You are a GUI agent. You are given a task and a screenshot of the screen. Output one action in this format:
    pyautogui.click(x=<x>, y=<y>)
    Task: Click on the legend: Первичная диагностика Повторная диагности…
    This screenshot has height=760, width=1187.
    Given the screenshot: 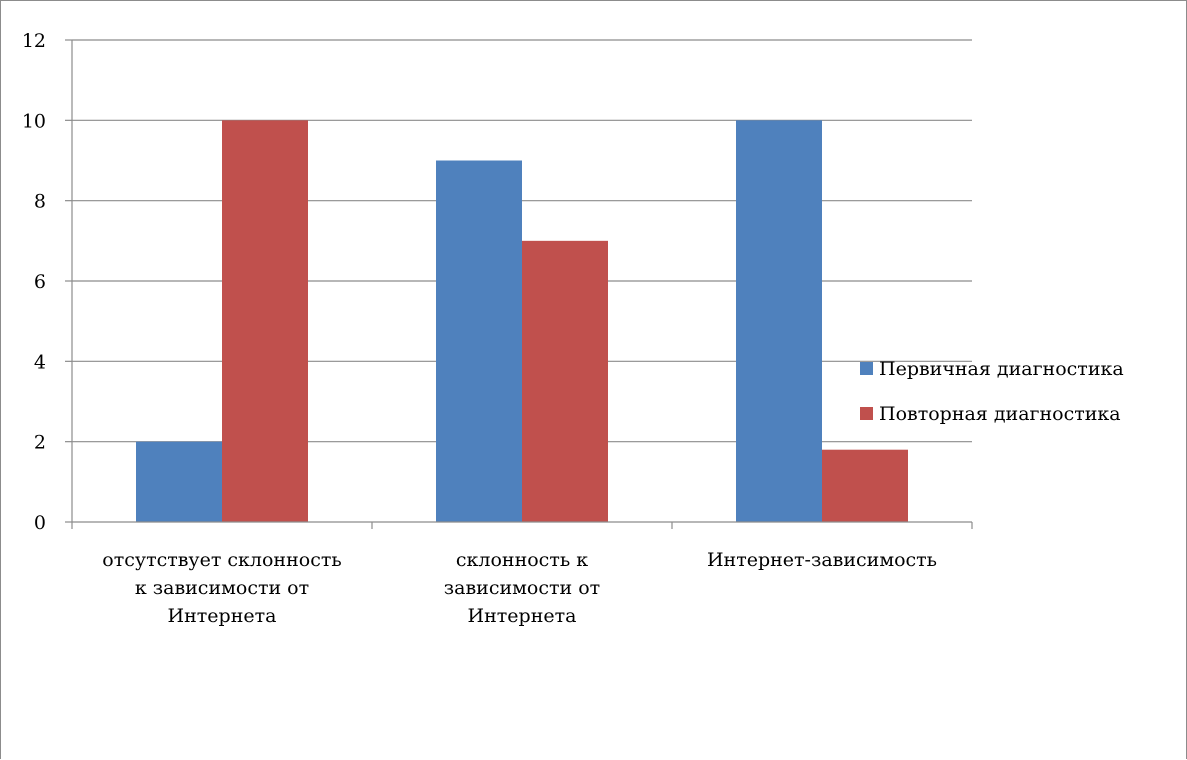 What is the action you would take?
    pyautogui.click(x=992, y=391)
    